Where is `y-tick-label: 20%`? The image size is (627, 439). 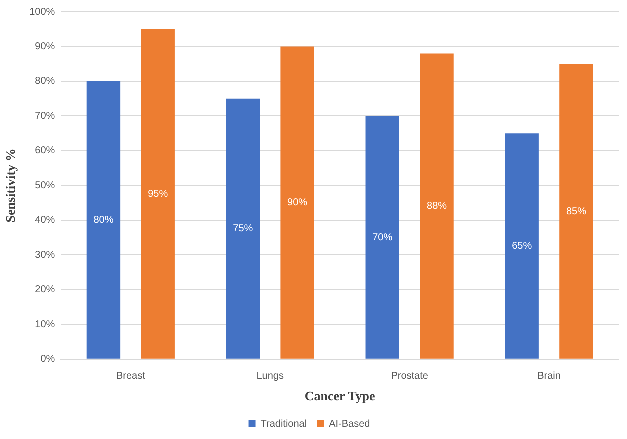 y-tick-label: 20% is located at coordinates (45, 290).